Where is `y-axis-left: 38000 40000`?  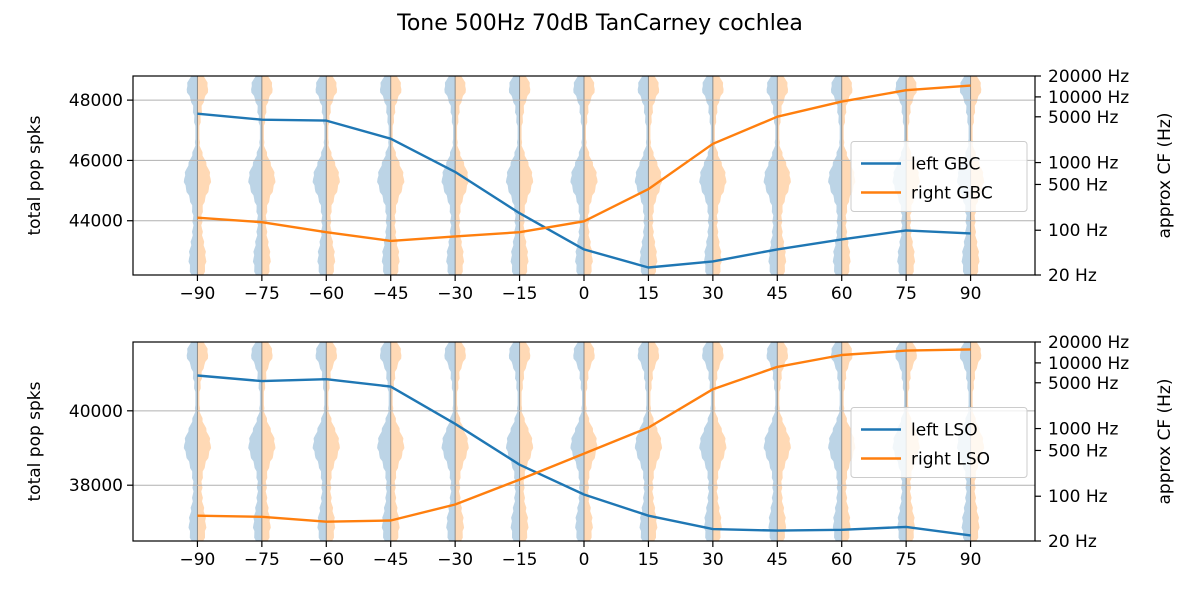
y-axis-left: 38000 40000 is located at coordinates (101, 449).